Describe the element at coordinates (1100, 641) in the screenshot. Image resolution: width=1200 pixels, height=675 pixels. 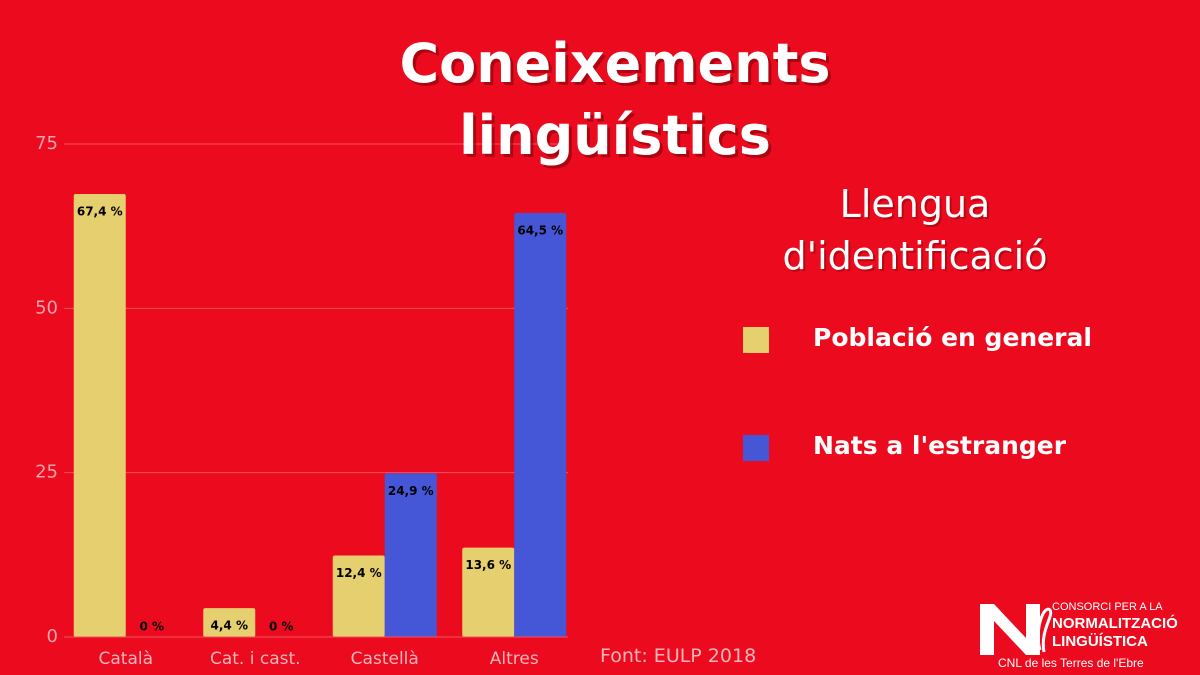
I see `logo-text: LINGÜÍSTICA` at that location.